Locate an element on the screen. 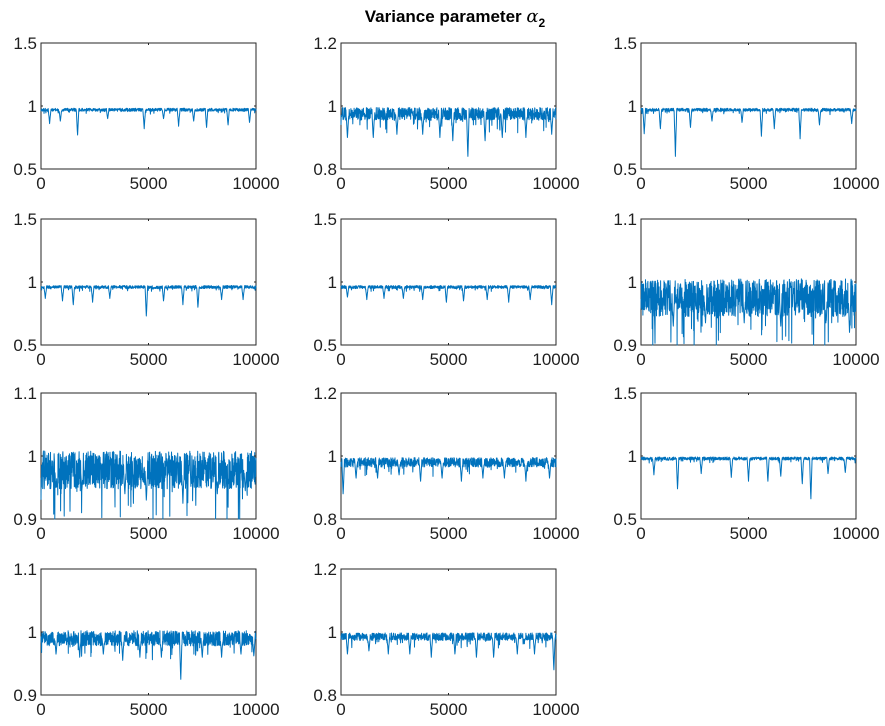  subplot-4: 0.5 1 1.5 0 5000 10000 is located at coordinates (146, 289).